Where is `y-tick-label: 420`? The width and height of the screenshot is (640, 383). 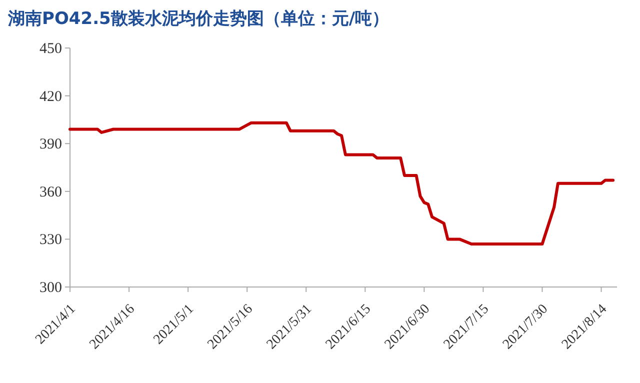
y-tick-label: 420 is located at coordinates (51, 96).